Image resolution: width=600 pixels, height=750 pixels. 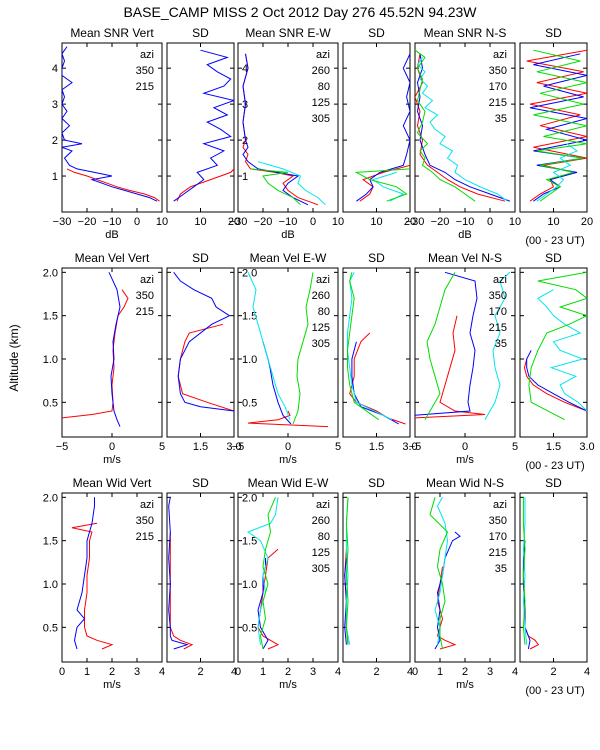 I want to click on y-tick-label: 4, so click(x=245, y=69).